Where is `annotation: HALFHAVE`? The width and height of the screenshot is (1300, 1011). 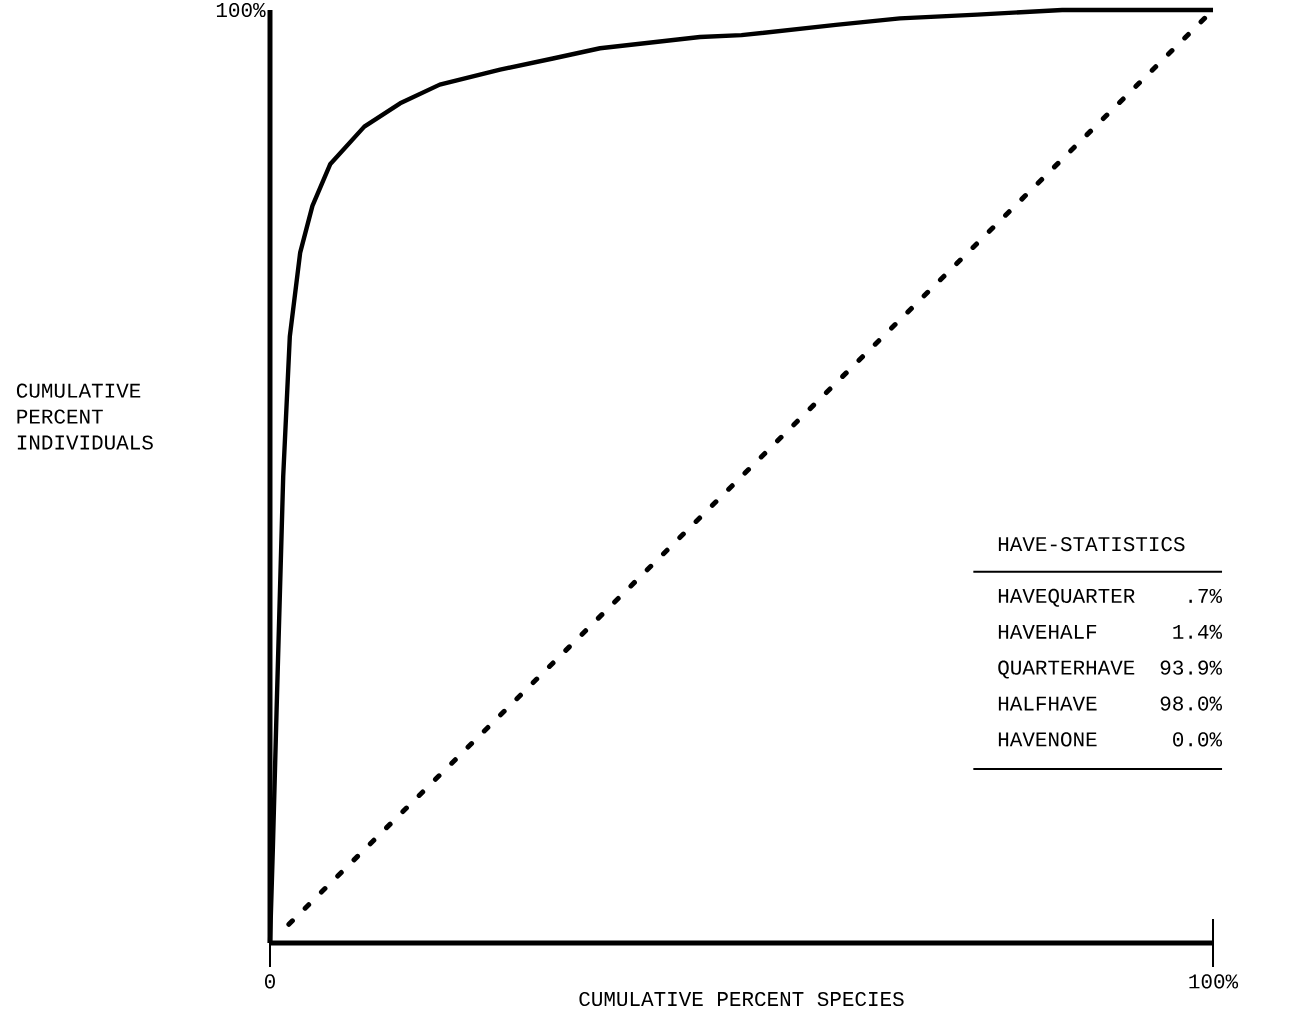
annotation: HALFHAVE is located at coordinates (1047, 703).